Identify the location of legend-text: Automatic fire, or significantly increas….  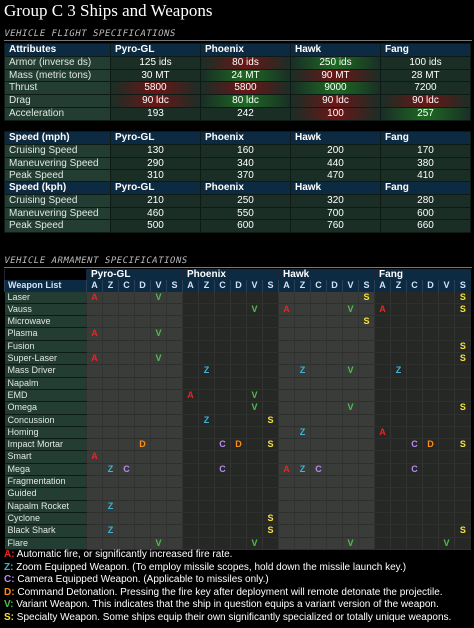
(123, 554).